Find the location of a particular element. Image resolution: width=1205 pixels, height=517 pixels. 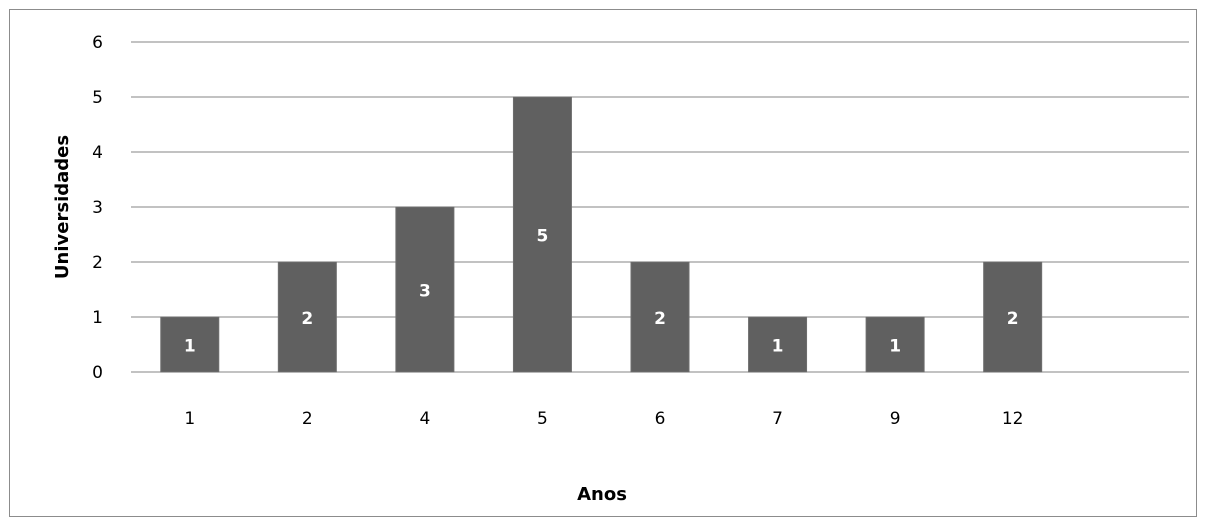

y-tick-label: 2 is located at coordinates (97, 263).